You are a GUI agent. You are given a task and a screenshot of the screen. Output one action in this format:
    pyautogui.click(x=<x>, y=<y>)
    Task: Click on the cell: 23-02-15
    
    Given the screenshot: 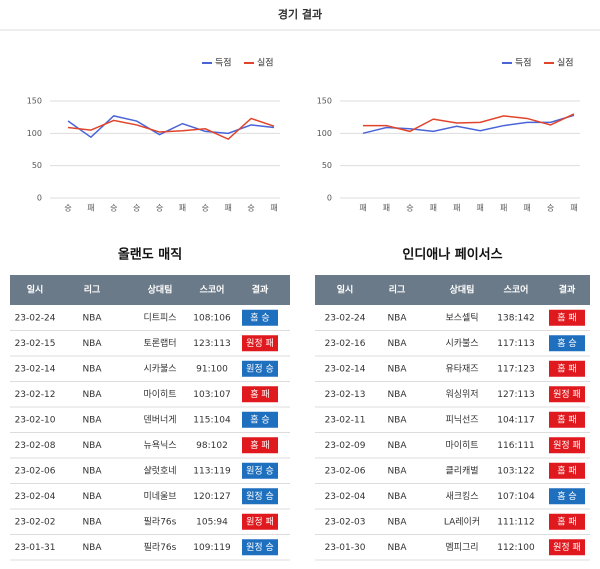 What is the action you would take?
    pyautogui.click(x=35, y=344)
    